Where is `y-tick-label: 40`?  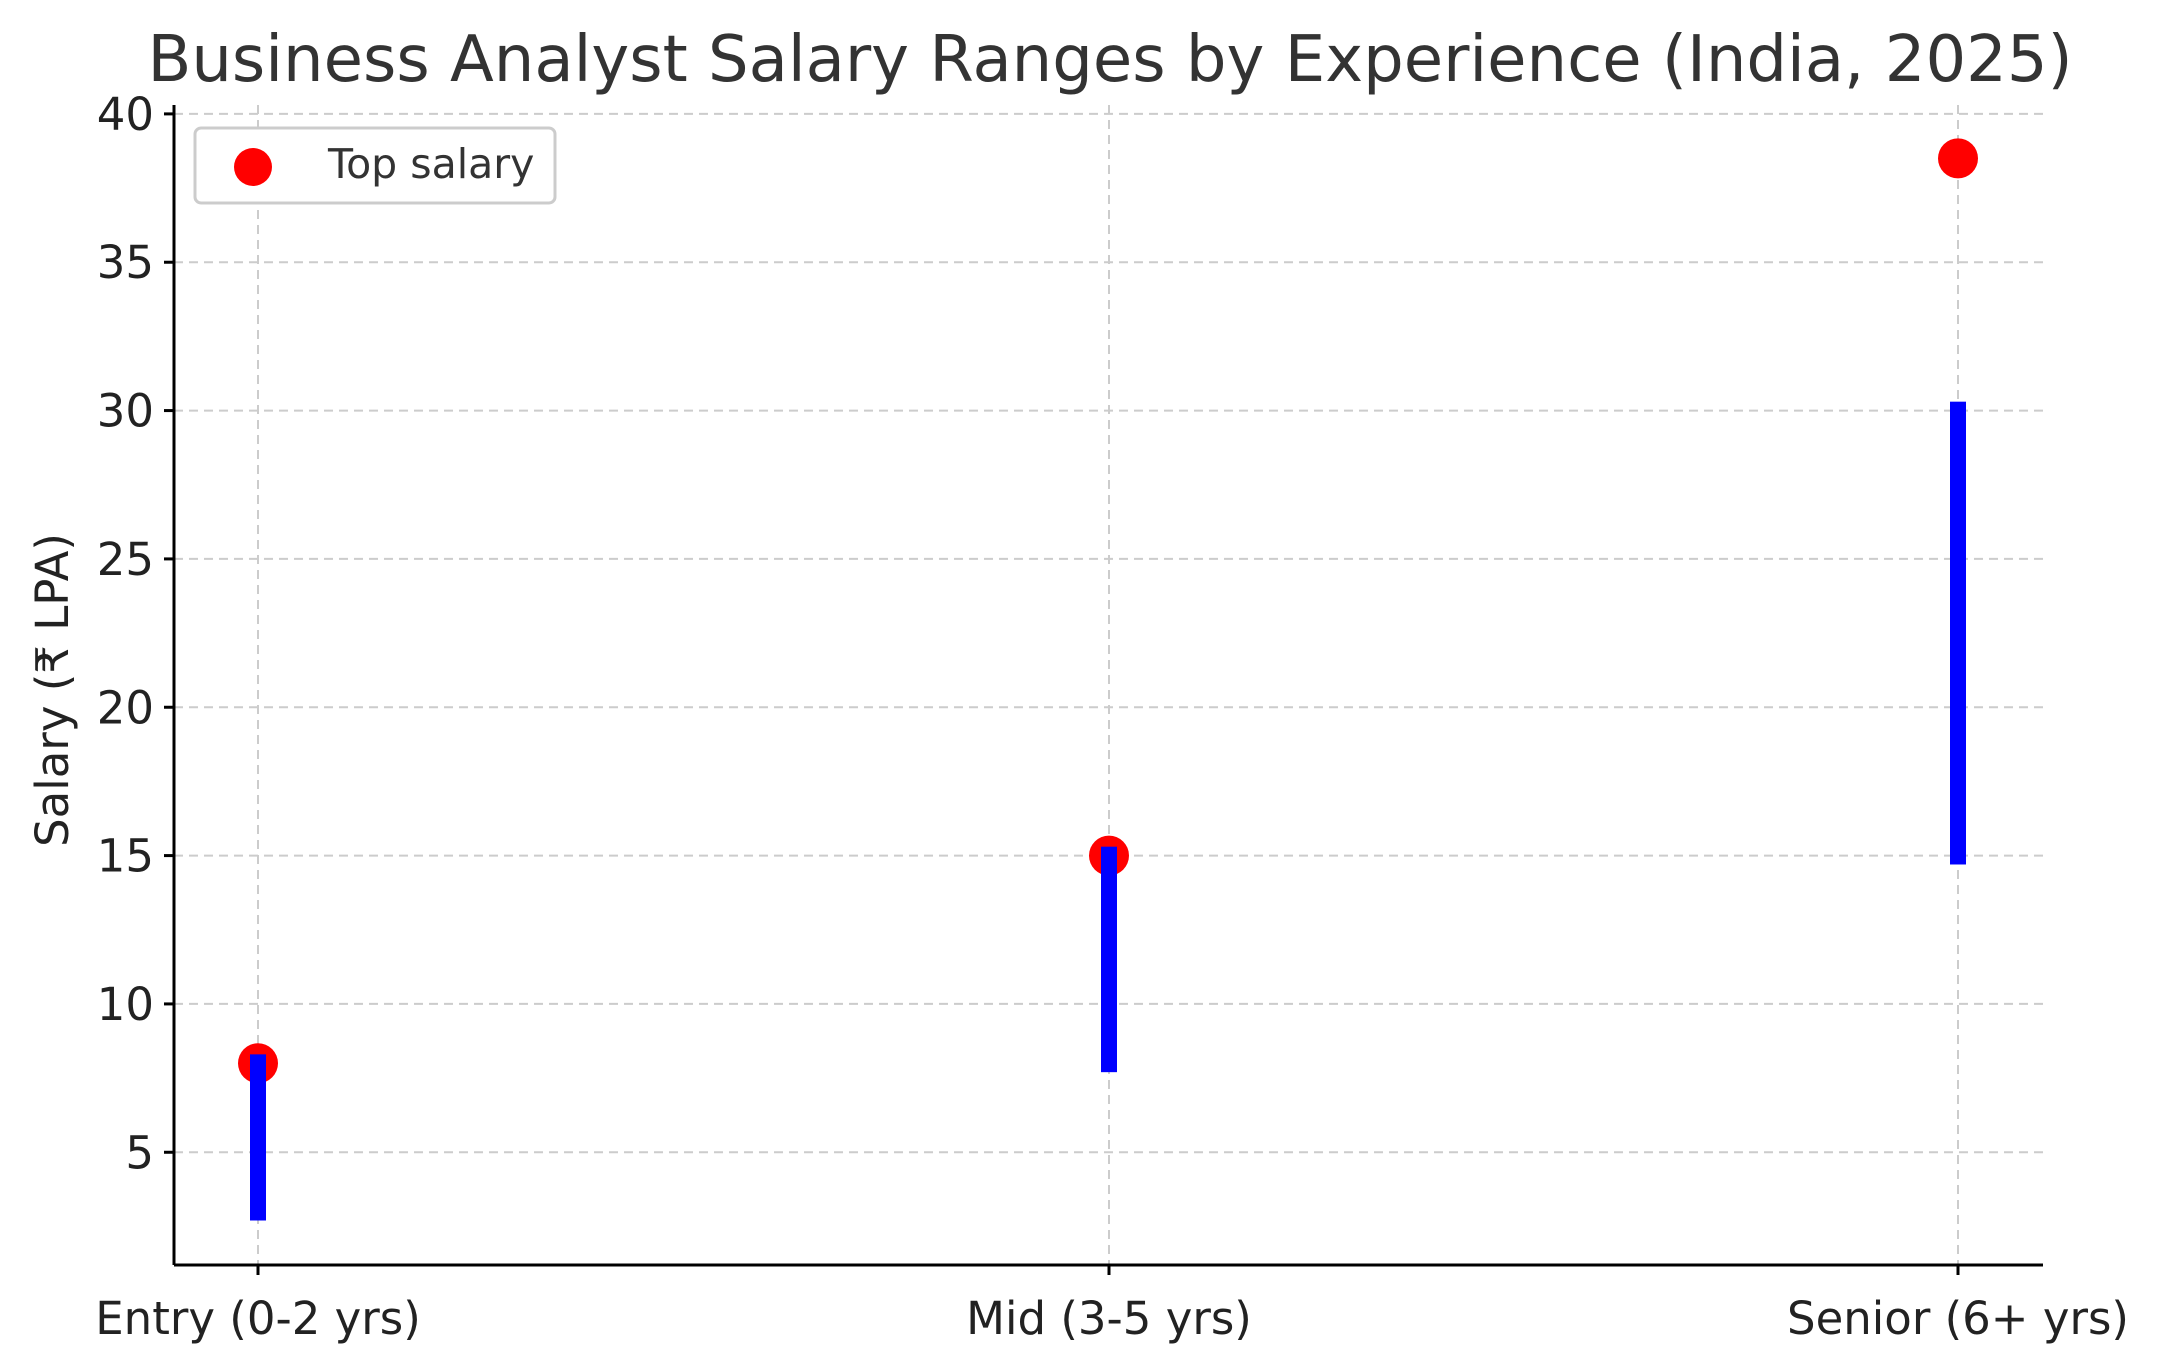 y-tick-label: 40 is located at coordinates (125, 114).